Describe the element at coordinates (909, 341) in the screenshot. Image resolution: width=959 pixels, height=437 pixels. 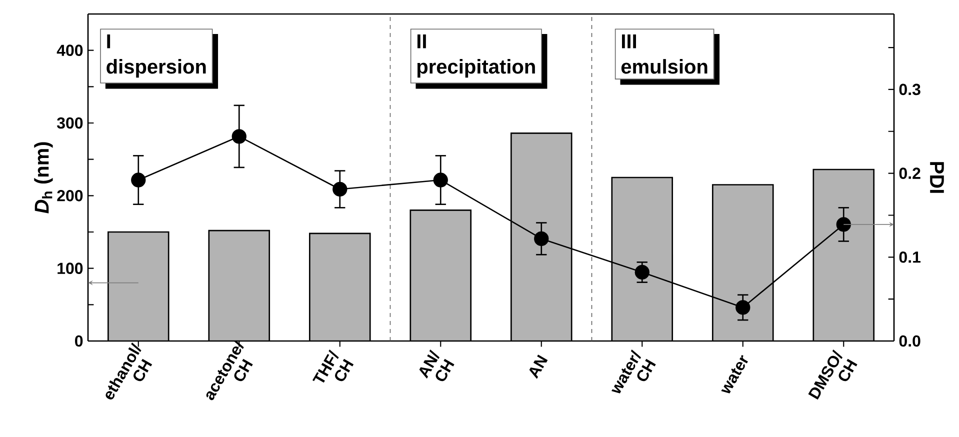
I see `y2-tick-label: 0.0` at that location.